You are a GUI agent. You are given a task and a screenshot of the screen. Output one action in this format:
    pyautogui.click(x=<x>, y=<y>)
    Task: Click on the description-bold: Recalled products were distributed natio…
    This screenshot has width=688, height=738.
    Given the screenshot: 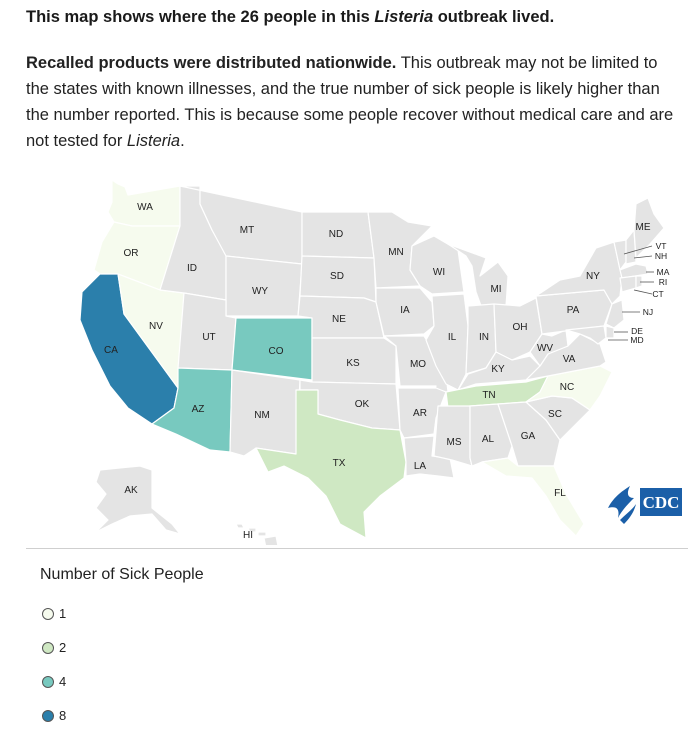 What is the action you would take?
    pyautogui.click(x=211, y=63)
    